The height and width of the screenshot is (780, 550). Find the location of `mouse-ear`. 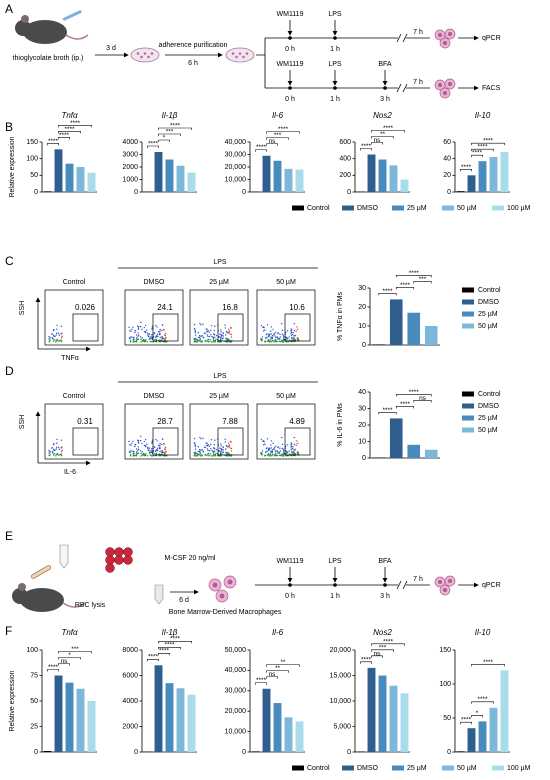

mouse-ear is located at coordinates (25, 19).